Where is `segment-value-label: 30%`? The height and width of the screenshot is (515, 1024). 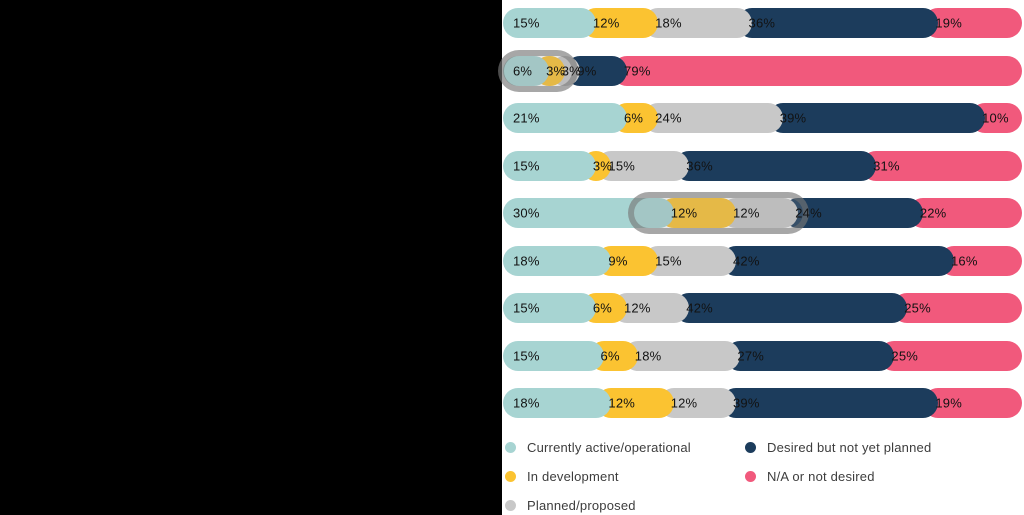
segment-value-label: 30% is located at coordinates (526, 213).